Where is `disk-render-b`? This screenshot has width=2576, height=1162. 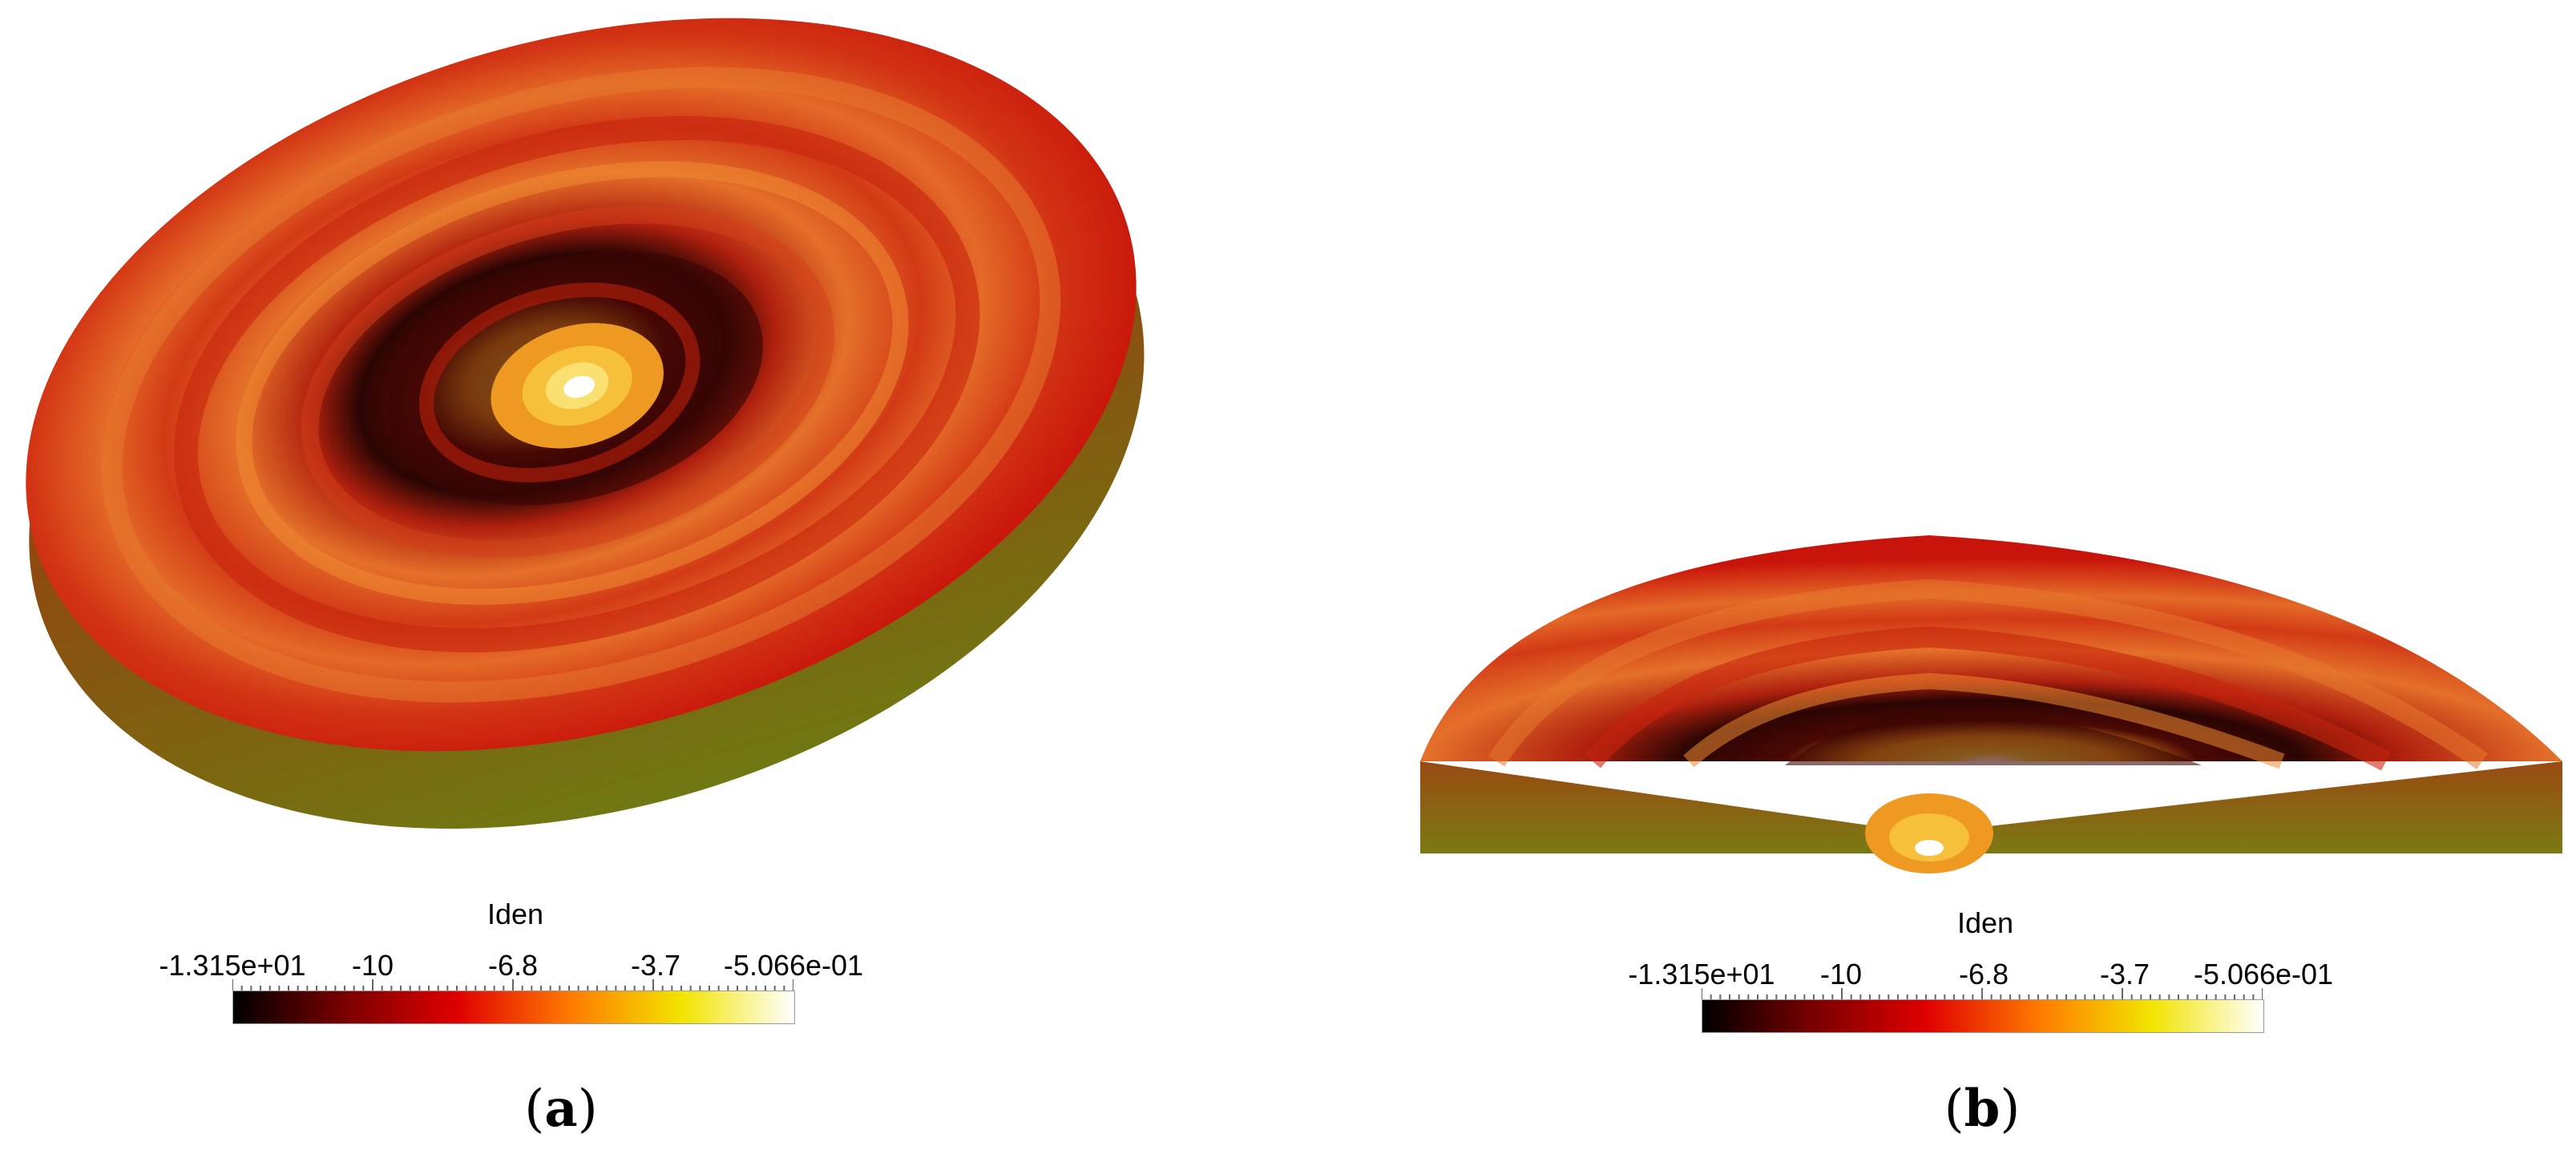 disk-render-b is located at coordinates (1991, 704).